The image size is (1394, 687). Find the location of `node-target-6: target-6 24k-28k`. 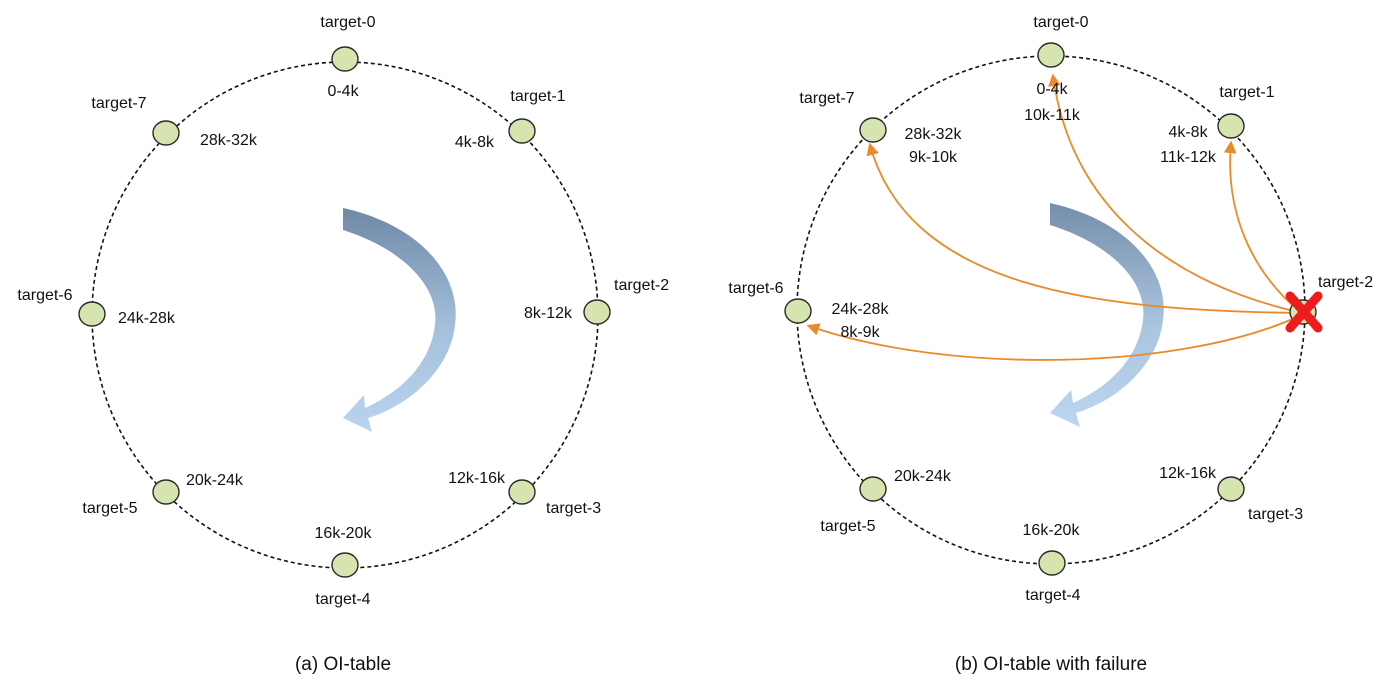

node-target-6: target-6 24k-28k is located at coordinates (96, 307).